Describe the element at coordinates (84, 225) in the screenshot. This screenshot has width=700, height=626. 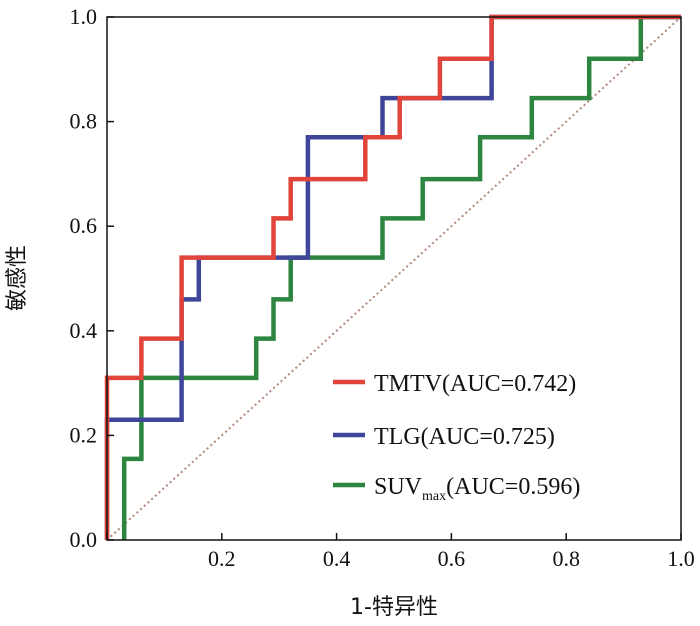
I see `y-tick-label: 0.6` at that location.